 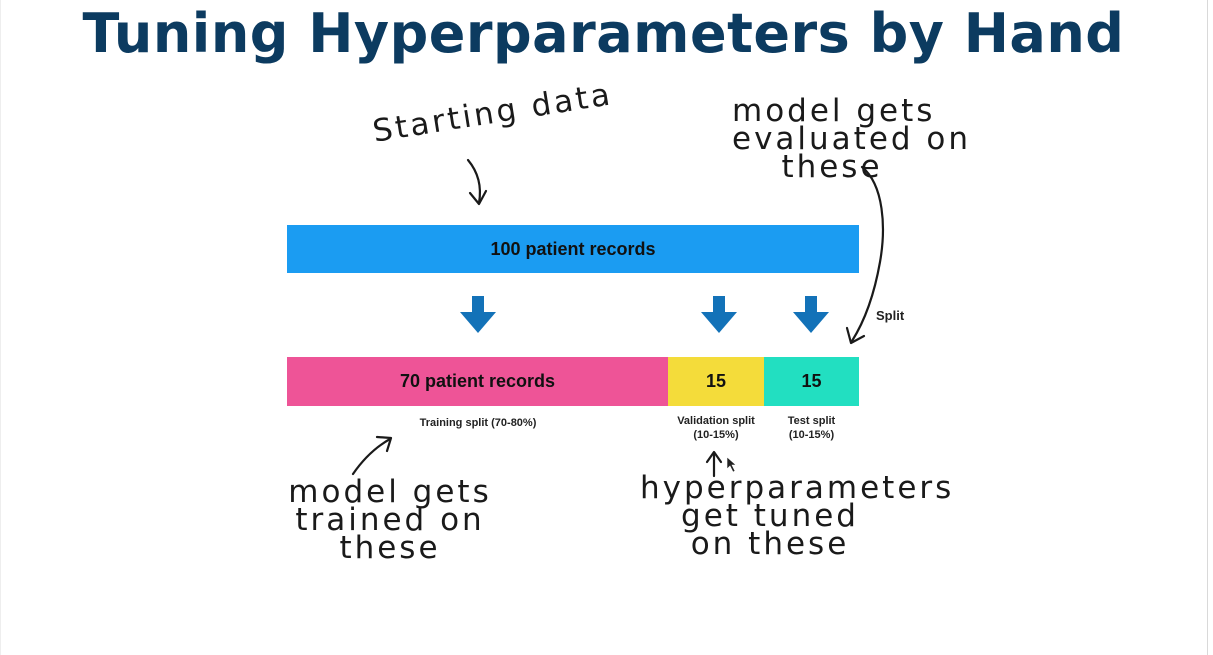 What do you see at coordinates (478, 314) in the screenshot?
I see `split-arrow-training` at bounding box center [478, 314].